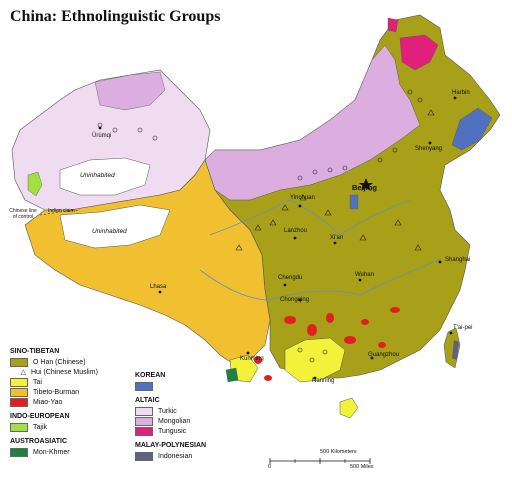 Image resolution: width=512 pixels, height=480 pixels. Describe the element at coordinates (338, 452) in the screenshot. I see `scale-km-label: 500 Kilometers` at that location.